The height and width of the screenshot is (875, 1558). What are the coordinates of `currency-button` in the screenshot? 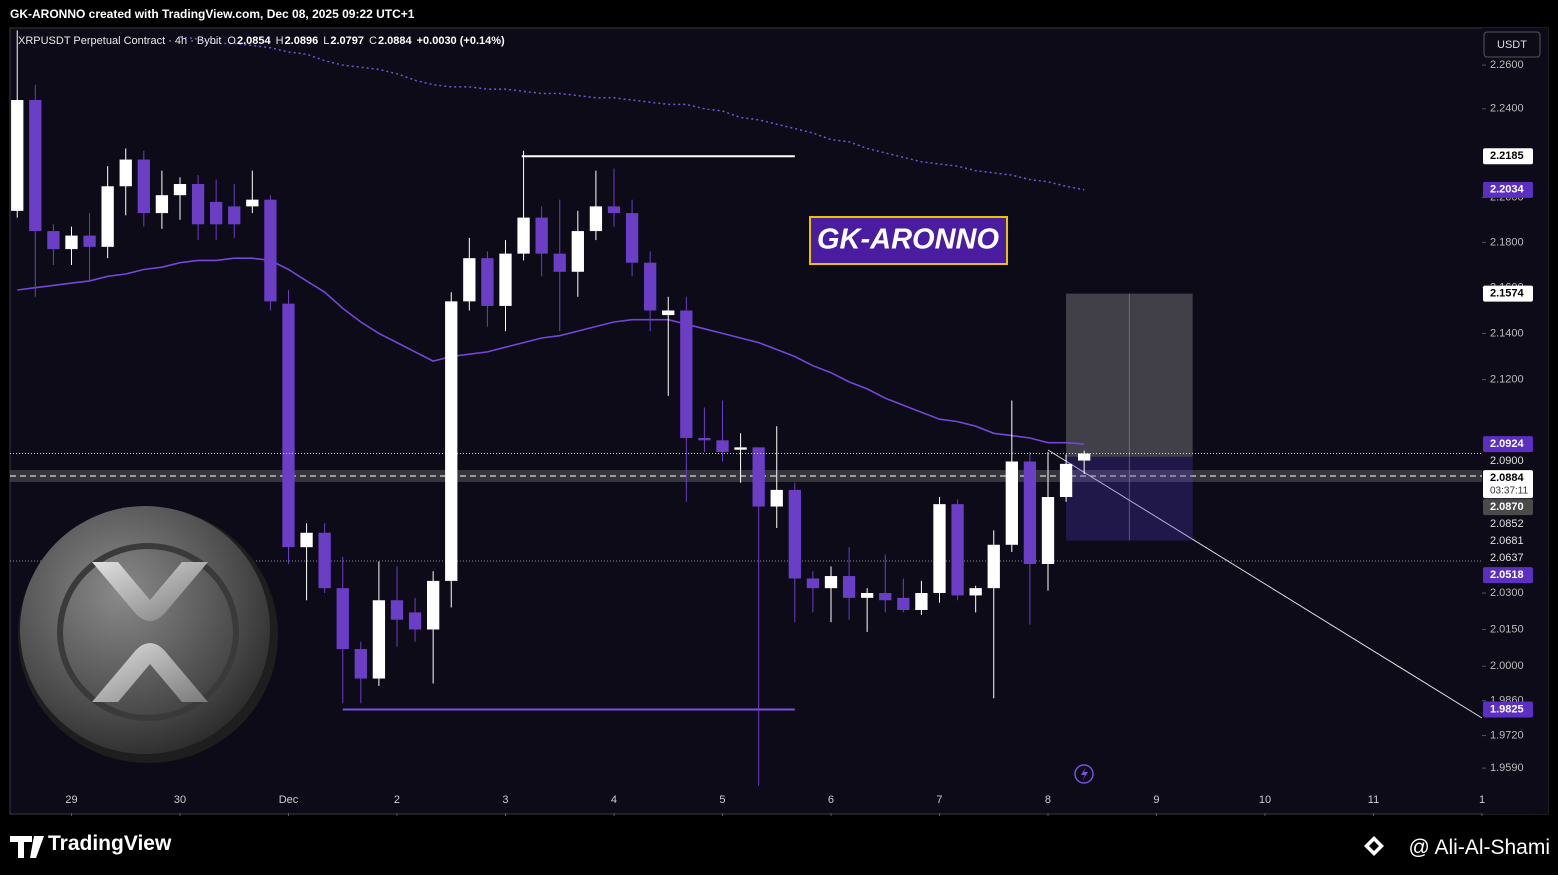 It's located at (1512, 44).